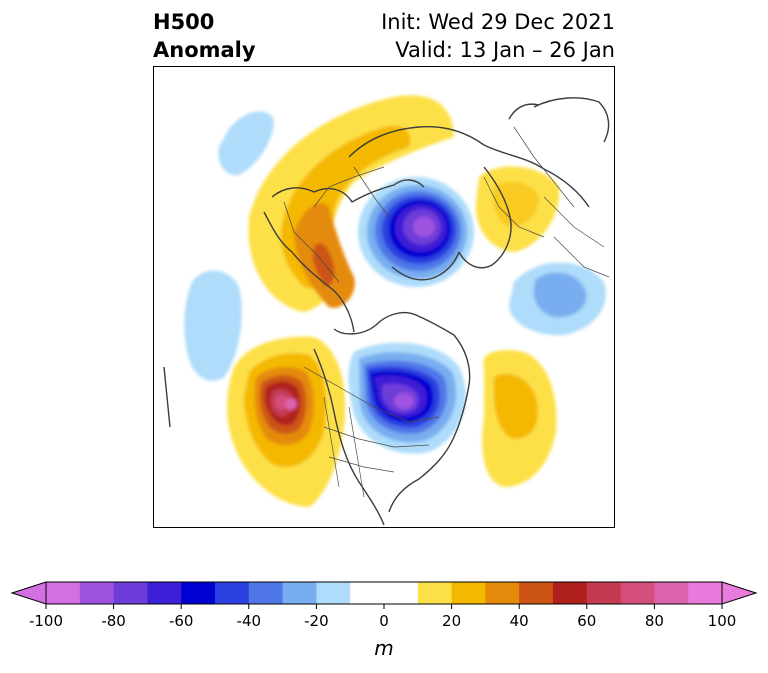 The height and width of the screenshot is (673, 768). What do you see at coordinates (351, 203) in the screenshot?
I see `positive-anomaly-arctic-ridge` at bounding box center [351, 203].